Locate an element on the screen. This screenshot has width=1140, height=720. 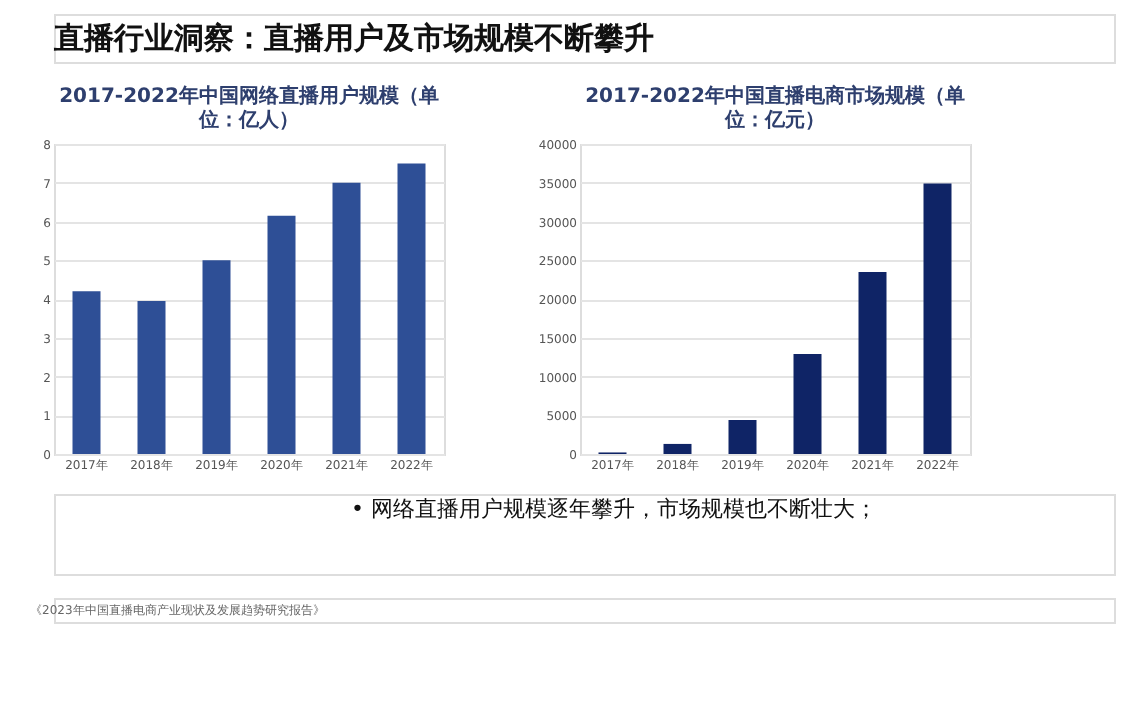
chart-title: 2017-2022年中国网络直播用户规模（单位：亿人） is located at coordinates (249, 108).